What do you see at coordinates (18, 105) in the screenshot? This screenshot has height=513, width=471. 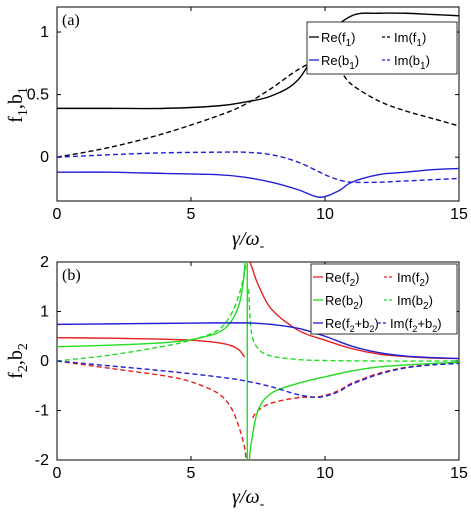 I see `panel-a-ylabel: f1,b1` at bounding box center [18, 105].